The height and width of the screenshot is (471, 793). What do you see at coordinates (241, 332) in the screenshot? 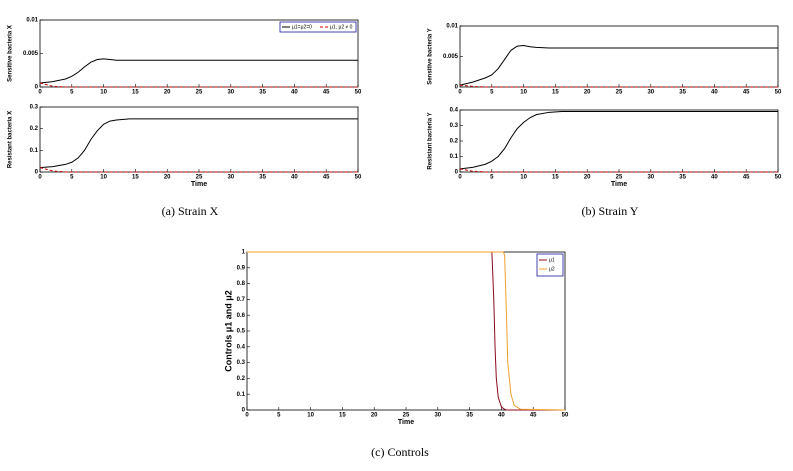
I see `y-tick-label: 0.5` at bounding box center [241, 332].